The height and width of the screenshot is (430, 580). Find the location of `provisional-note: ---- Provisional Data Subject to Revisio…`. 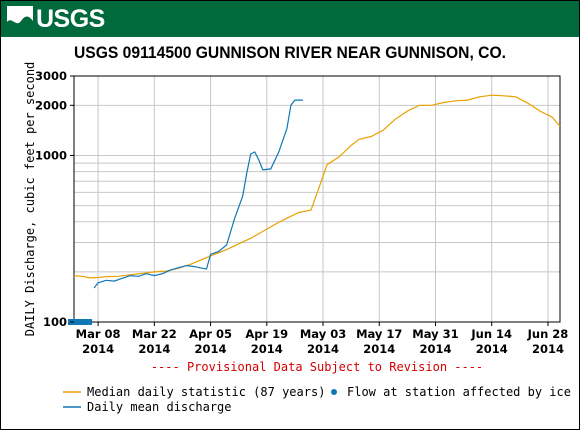

provisional-note: ---- Provisional Data Subject to Revisio… is located at coordinates (317, 367).